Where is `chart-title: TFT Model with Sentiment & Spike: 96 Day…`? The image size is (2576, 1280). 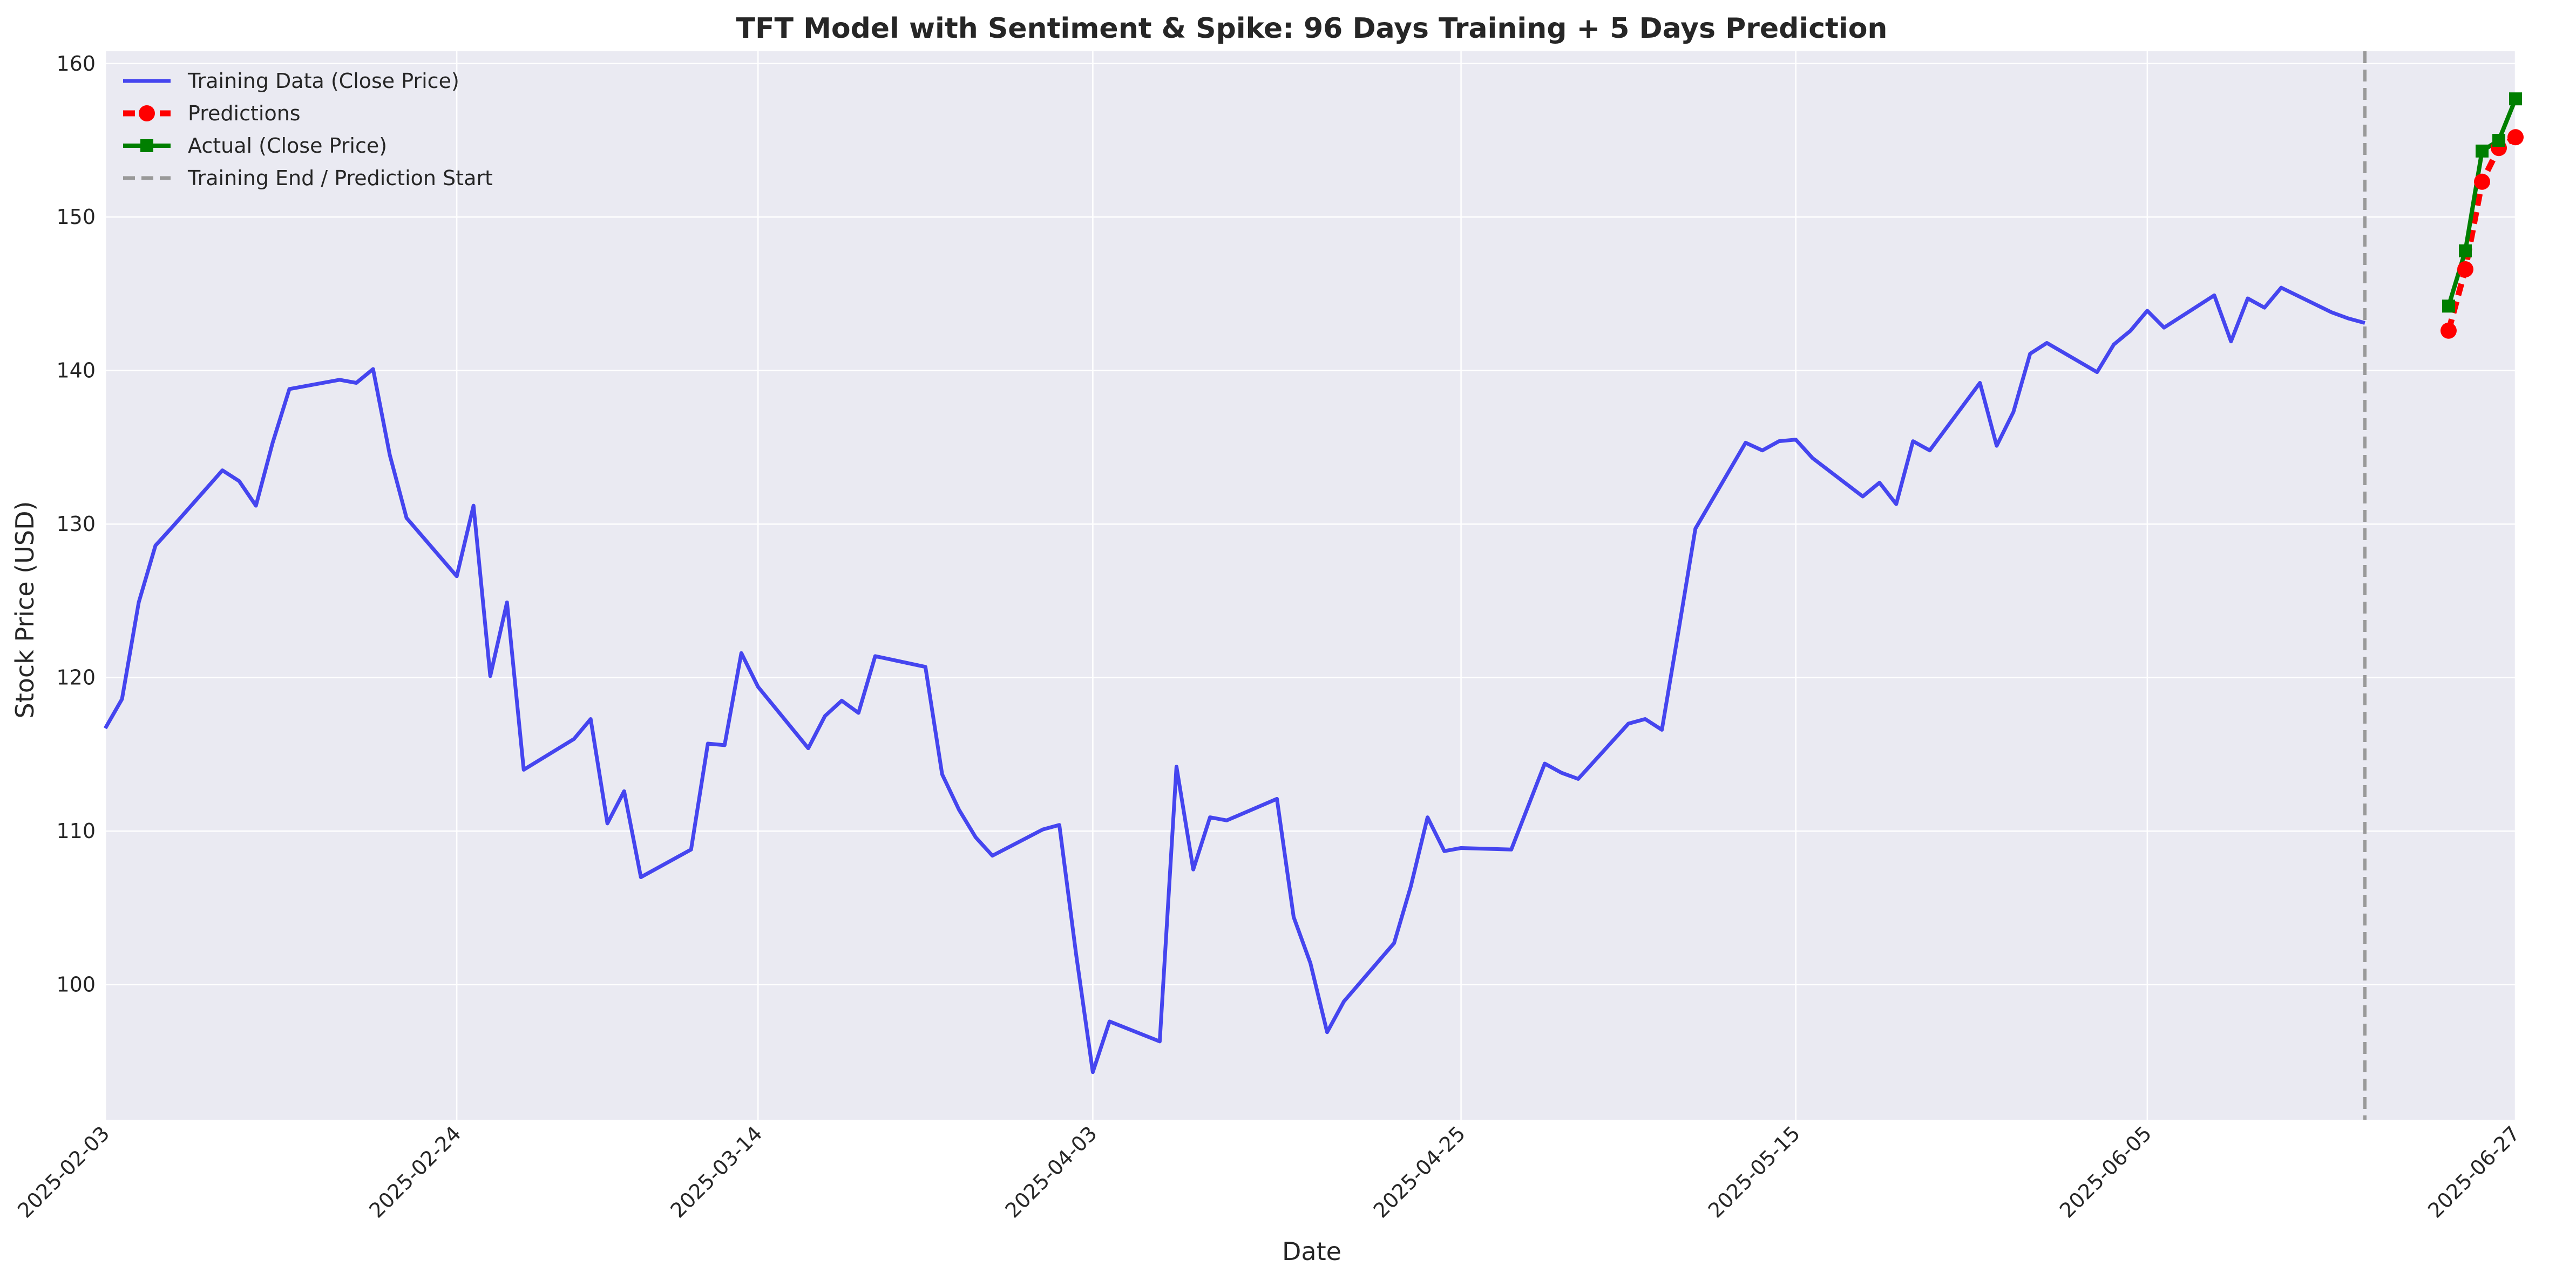 chart-title: TFT Model with Sentiment & Spike: 96 Day… is located at coordinates (1312, 28).